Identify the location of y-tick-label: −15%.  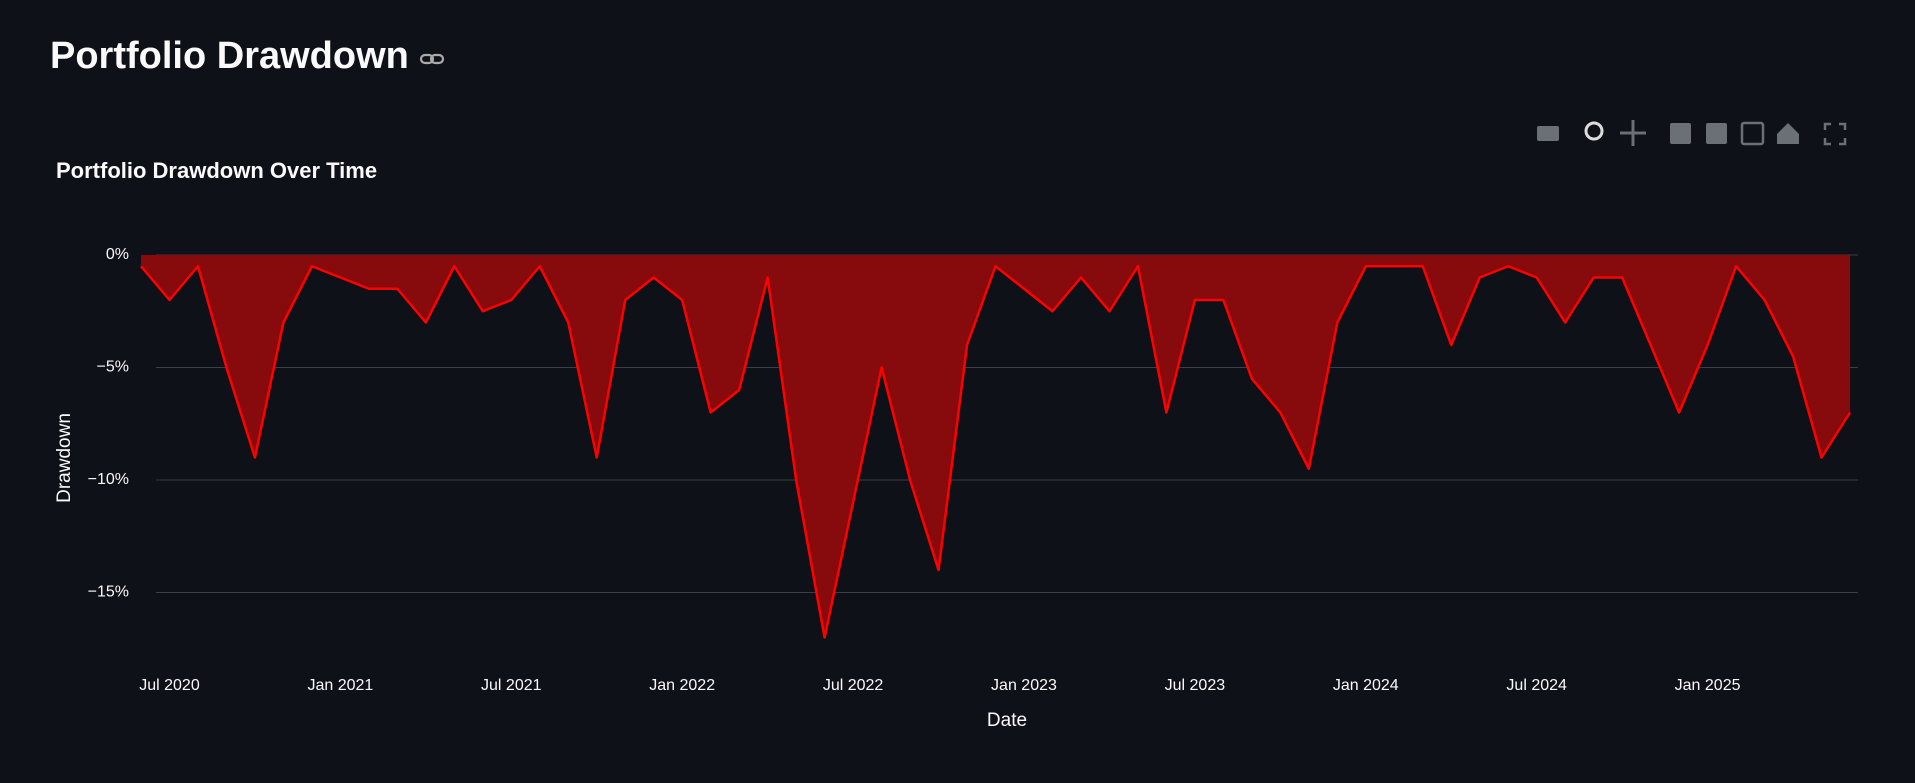
(108, 592).